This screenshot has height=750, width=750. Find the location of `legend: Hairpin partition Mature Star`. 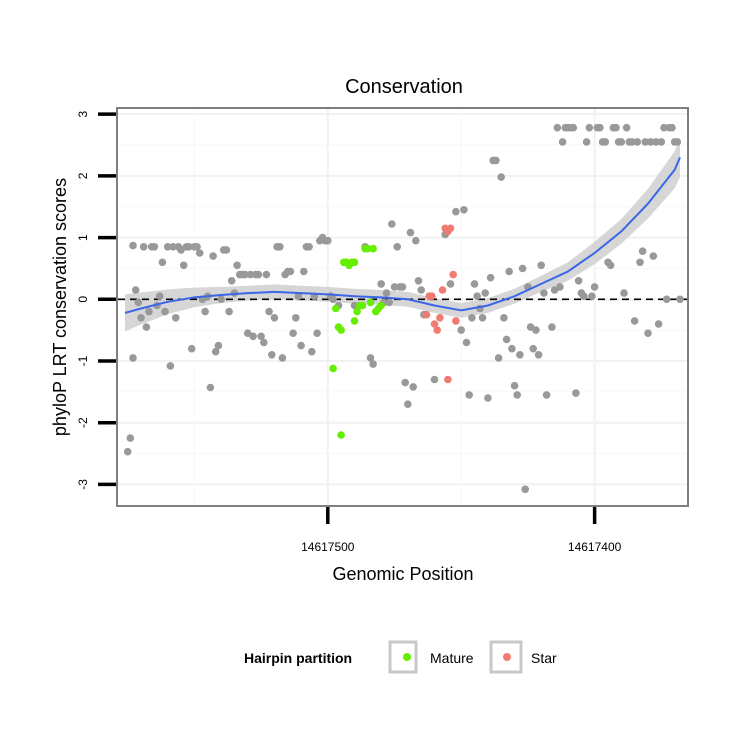

legend: Hairpin partition Mature Star is located at coordinates (400, 657).